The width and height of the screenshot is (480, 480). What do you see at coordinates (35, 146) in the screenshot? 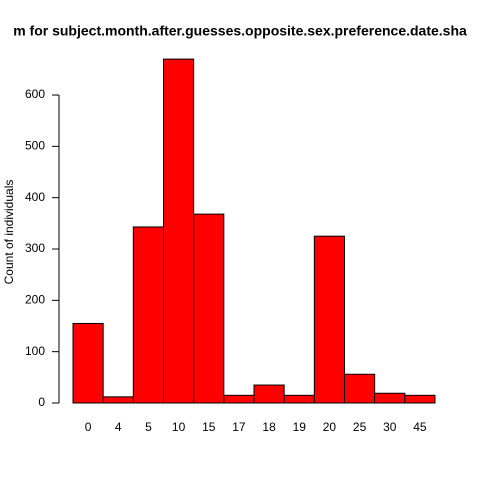
I see `y-tick-label: 500` at bounding box center [35, 146].